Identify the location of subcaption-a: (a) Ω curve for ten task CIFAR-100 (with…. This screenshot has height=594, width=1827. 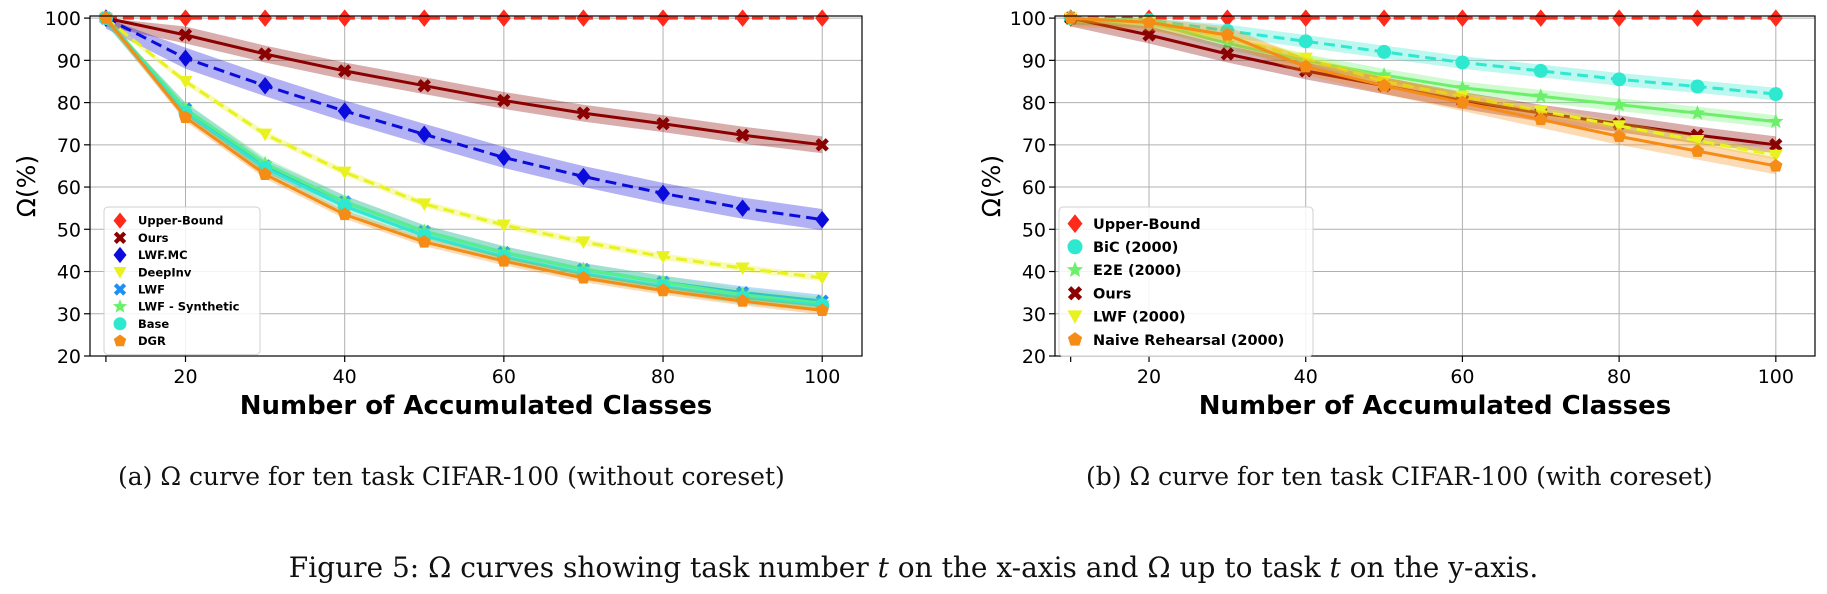
(451, 476).